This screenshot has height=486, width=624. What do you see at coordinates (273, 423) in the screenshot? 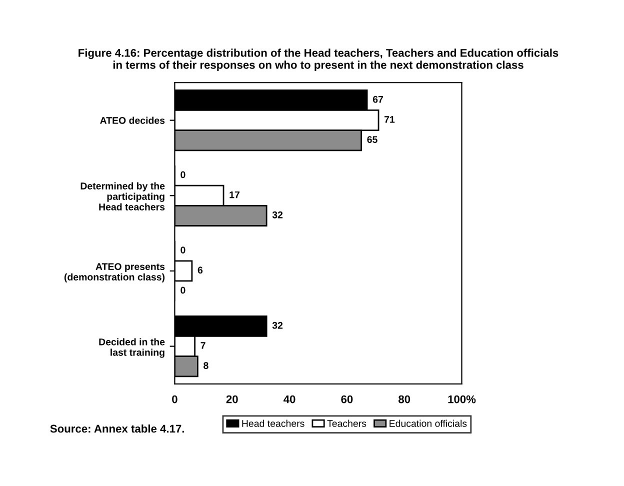
I see `legend-label: Head teachers` at bounding box center [273, 423].